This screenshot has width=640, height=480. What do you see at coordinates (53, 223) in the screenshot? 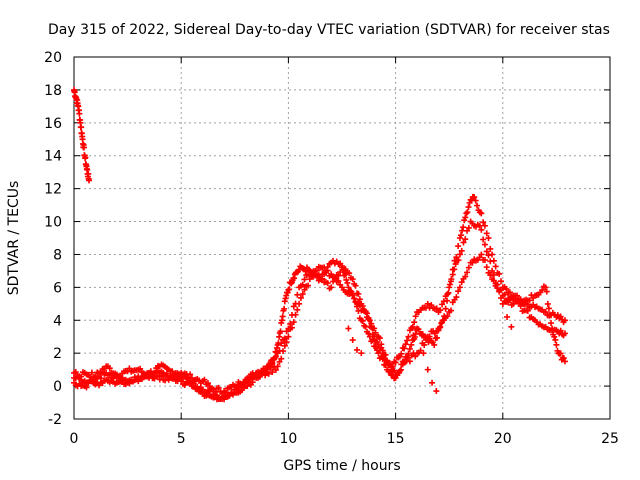
I see `y-tick-label: 10` at bounding box center [53, 223].